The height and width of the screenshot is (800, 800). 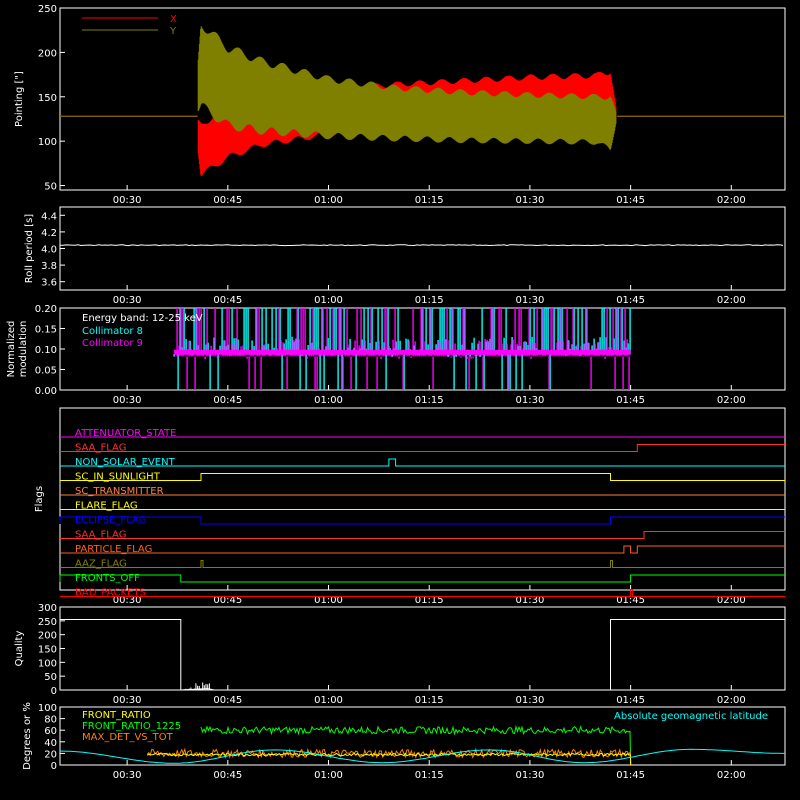 What do you see at coordinates (106, 506) in the screenshot?
I see `flag-label: FLARE_FLAG` at bounding box center [106, 506].